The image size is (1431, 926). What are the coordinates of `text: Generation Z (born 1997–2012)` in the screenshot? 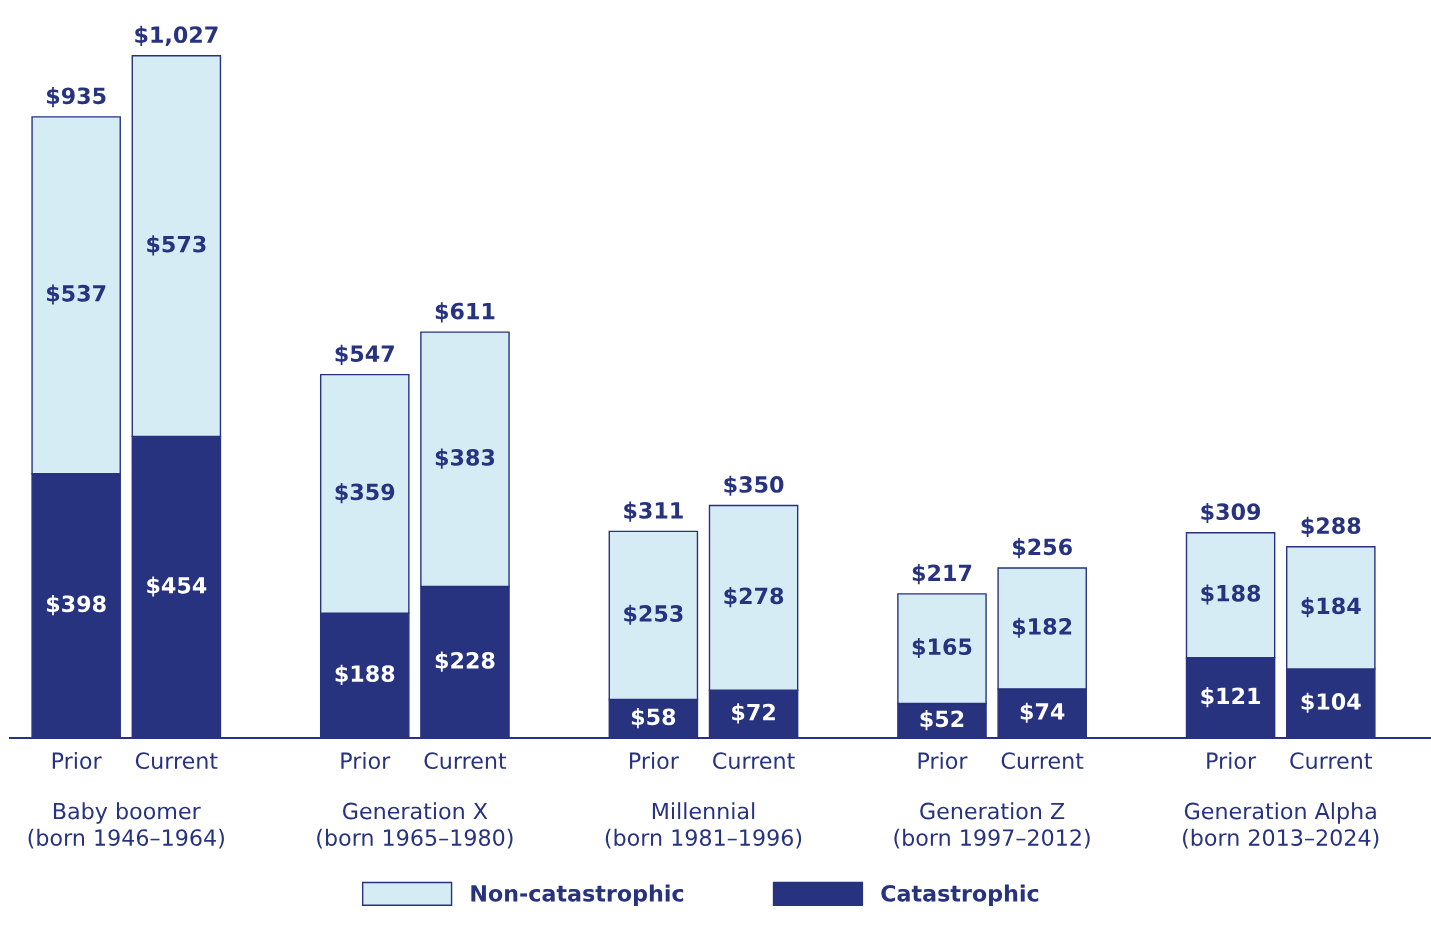 It's located at (992, 825).